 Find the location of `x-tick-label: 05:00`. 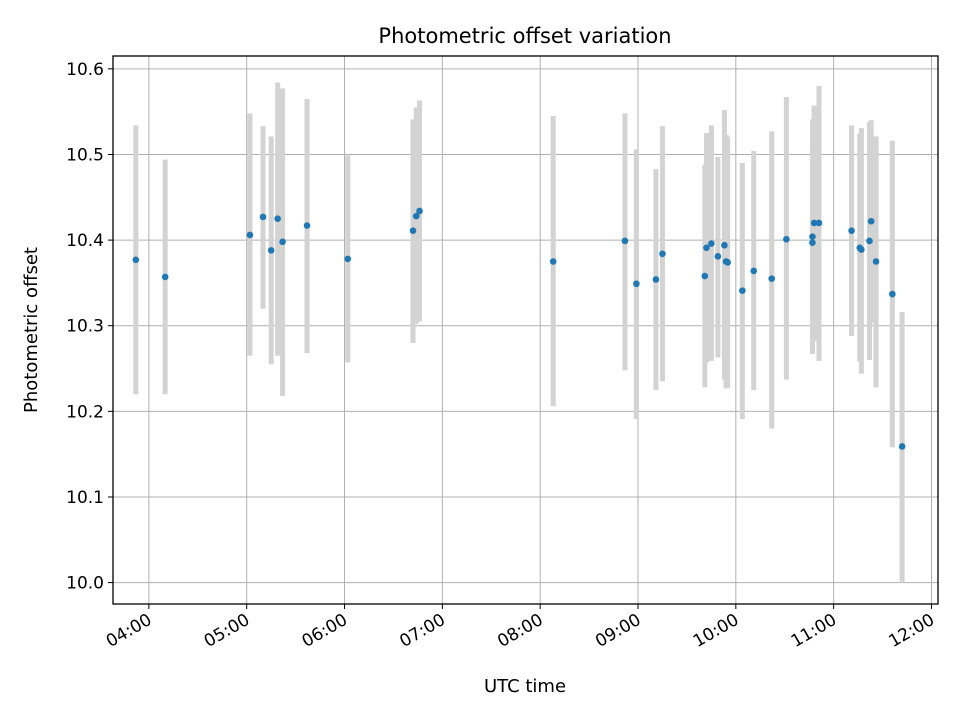

x-tick-label: 05:00 is located at coordinates (227, 631).